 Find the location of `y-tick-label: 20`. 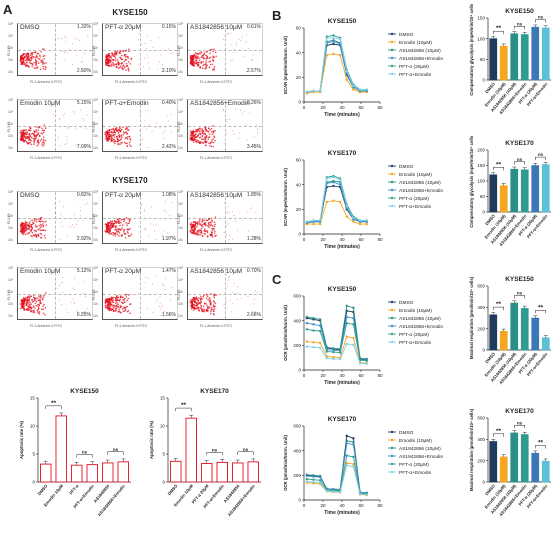

y-tick-label: 20 is located at coordinates (299, 209).